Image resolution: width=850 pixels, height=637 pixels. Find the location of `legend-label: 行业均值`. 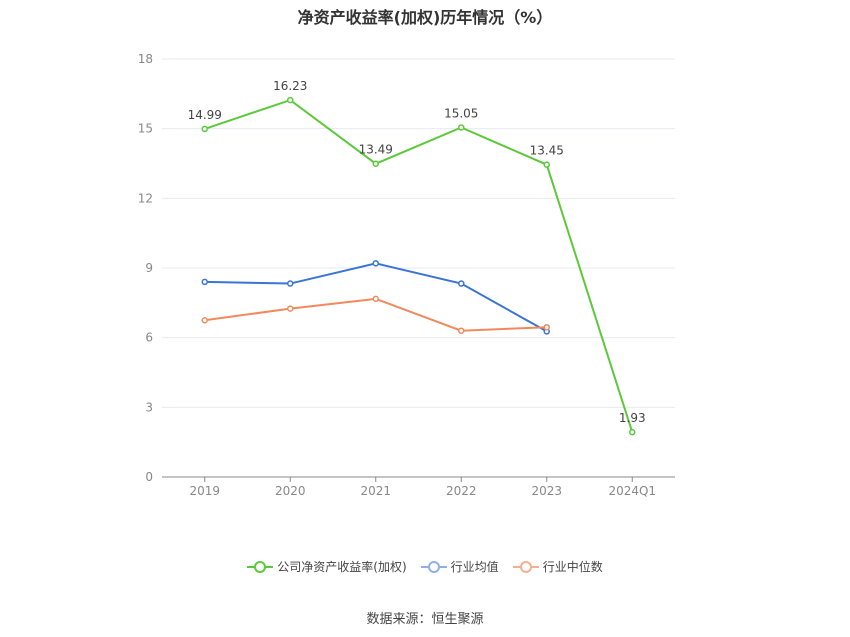

legend-label: 行业均值 is located at coordinates (474, 567).